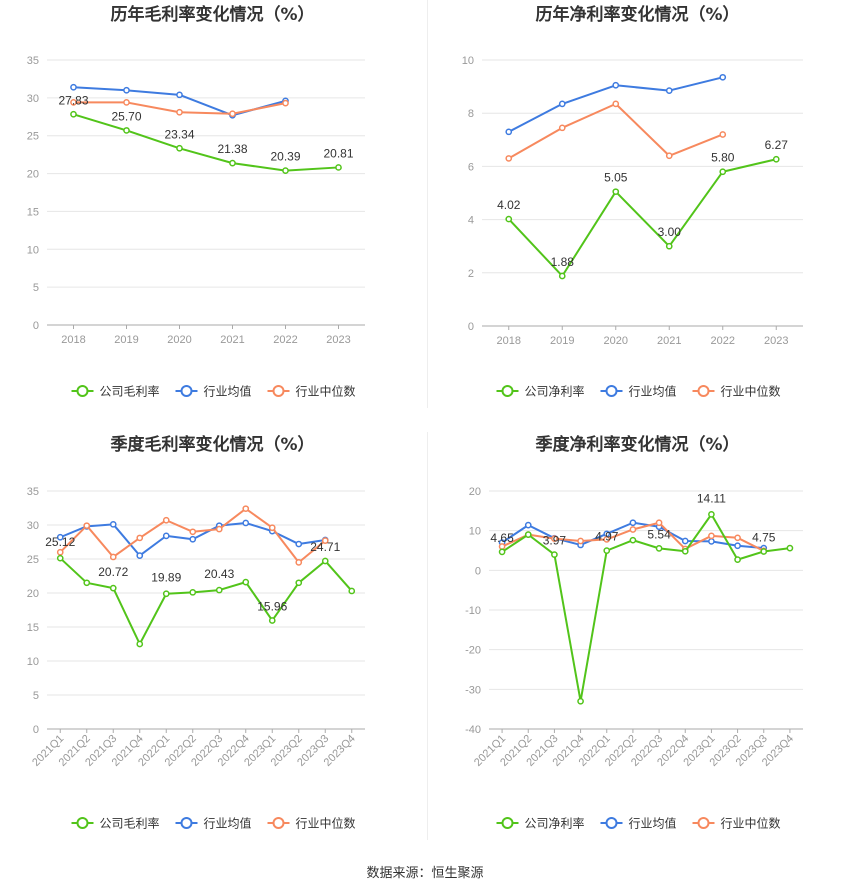  What do you see at coordinates (471, 114) in the screenshot?
I see `y-tick-label: 8` at bounding box center [471, 114].